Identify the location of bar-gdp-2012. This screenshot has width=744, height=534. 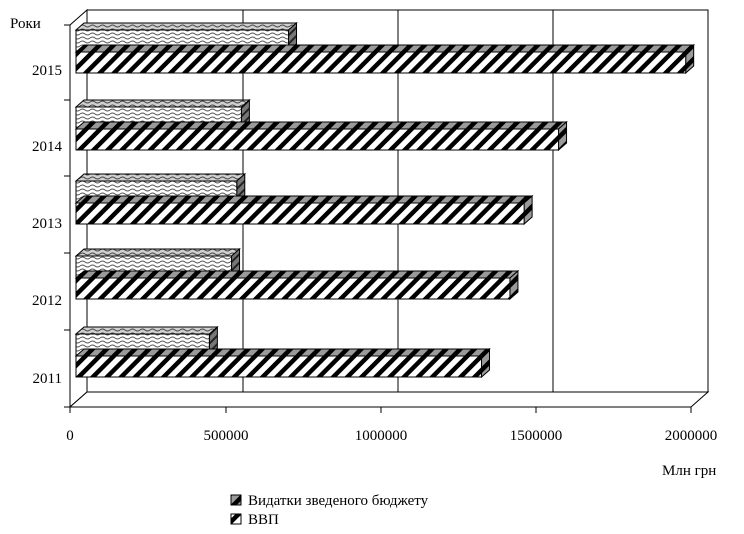
(297, 285).